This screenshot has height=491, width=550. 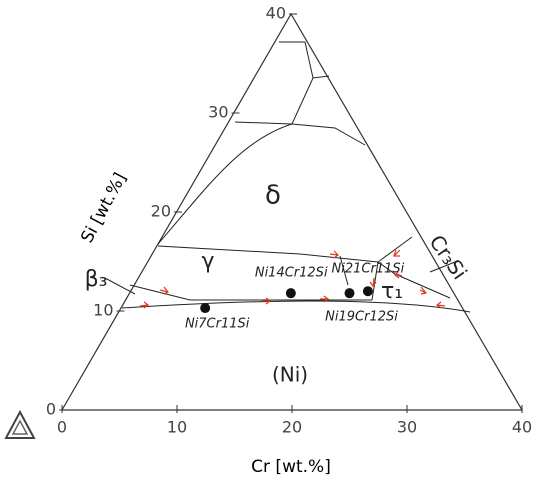 I want to click on y-tick-label: 20, so click(x=161, y=211).